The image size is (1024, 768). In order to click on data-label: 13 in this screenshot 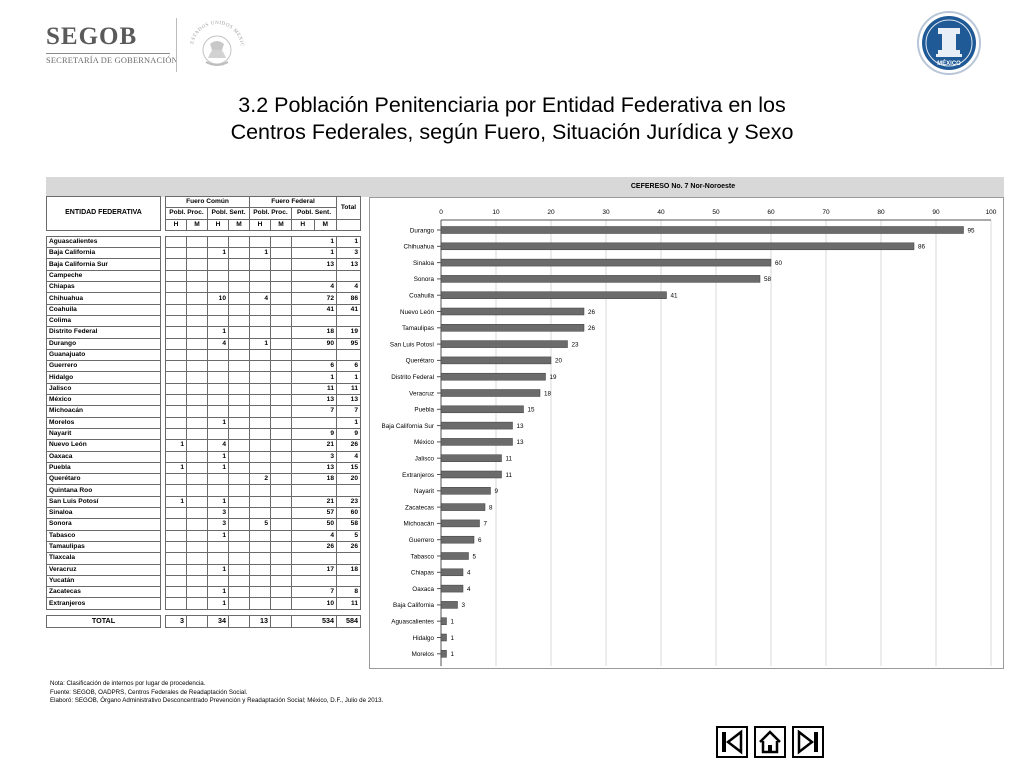, I will do `click(521, 442)`.